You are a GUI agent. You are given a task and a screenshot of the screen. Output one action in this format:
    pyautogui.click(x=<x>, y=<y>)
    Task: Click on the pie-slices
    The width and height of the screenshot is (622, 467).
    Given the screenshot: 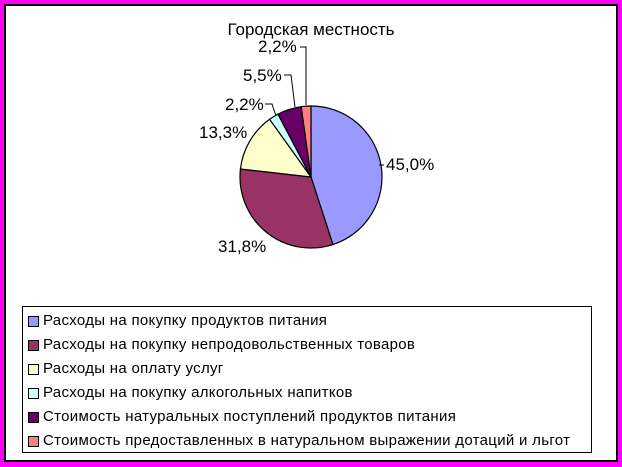 What is the action you would take?
    pyautogui.click(x=311, y=177)
    